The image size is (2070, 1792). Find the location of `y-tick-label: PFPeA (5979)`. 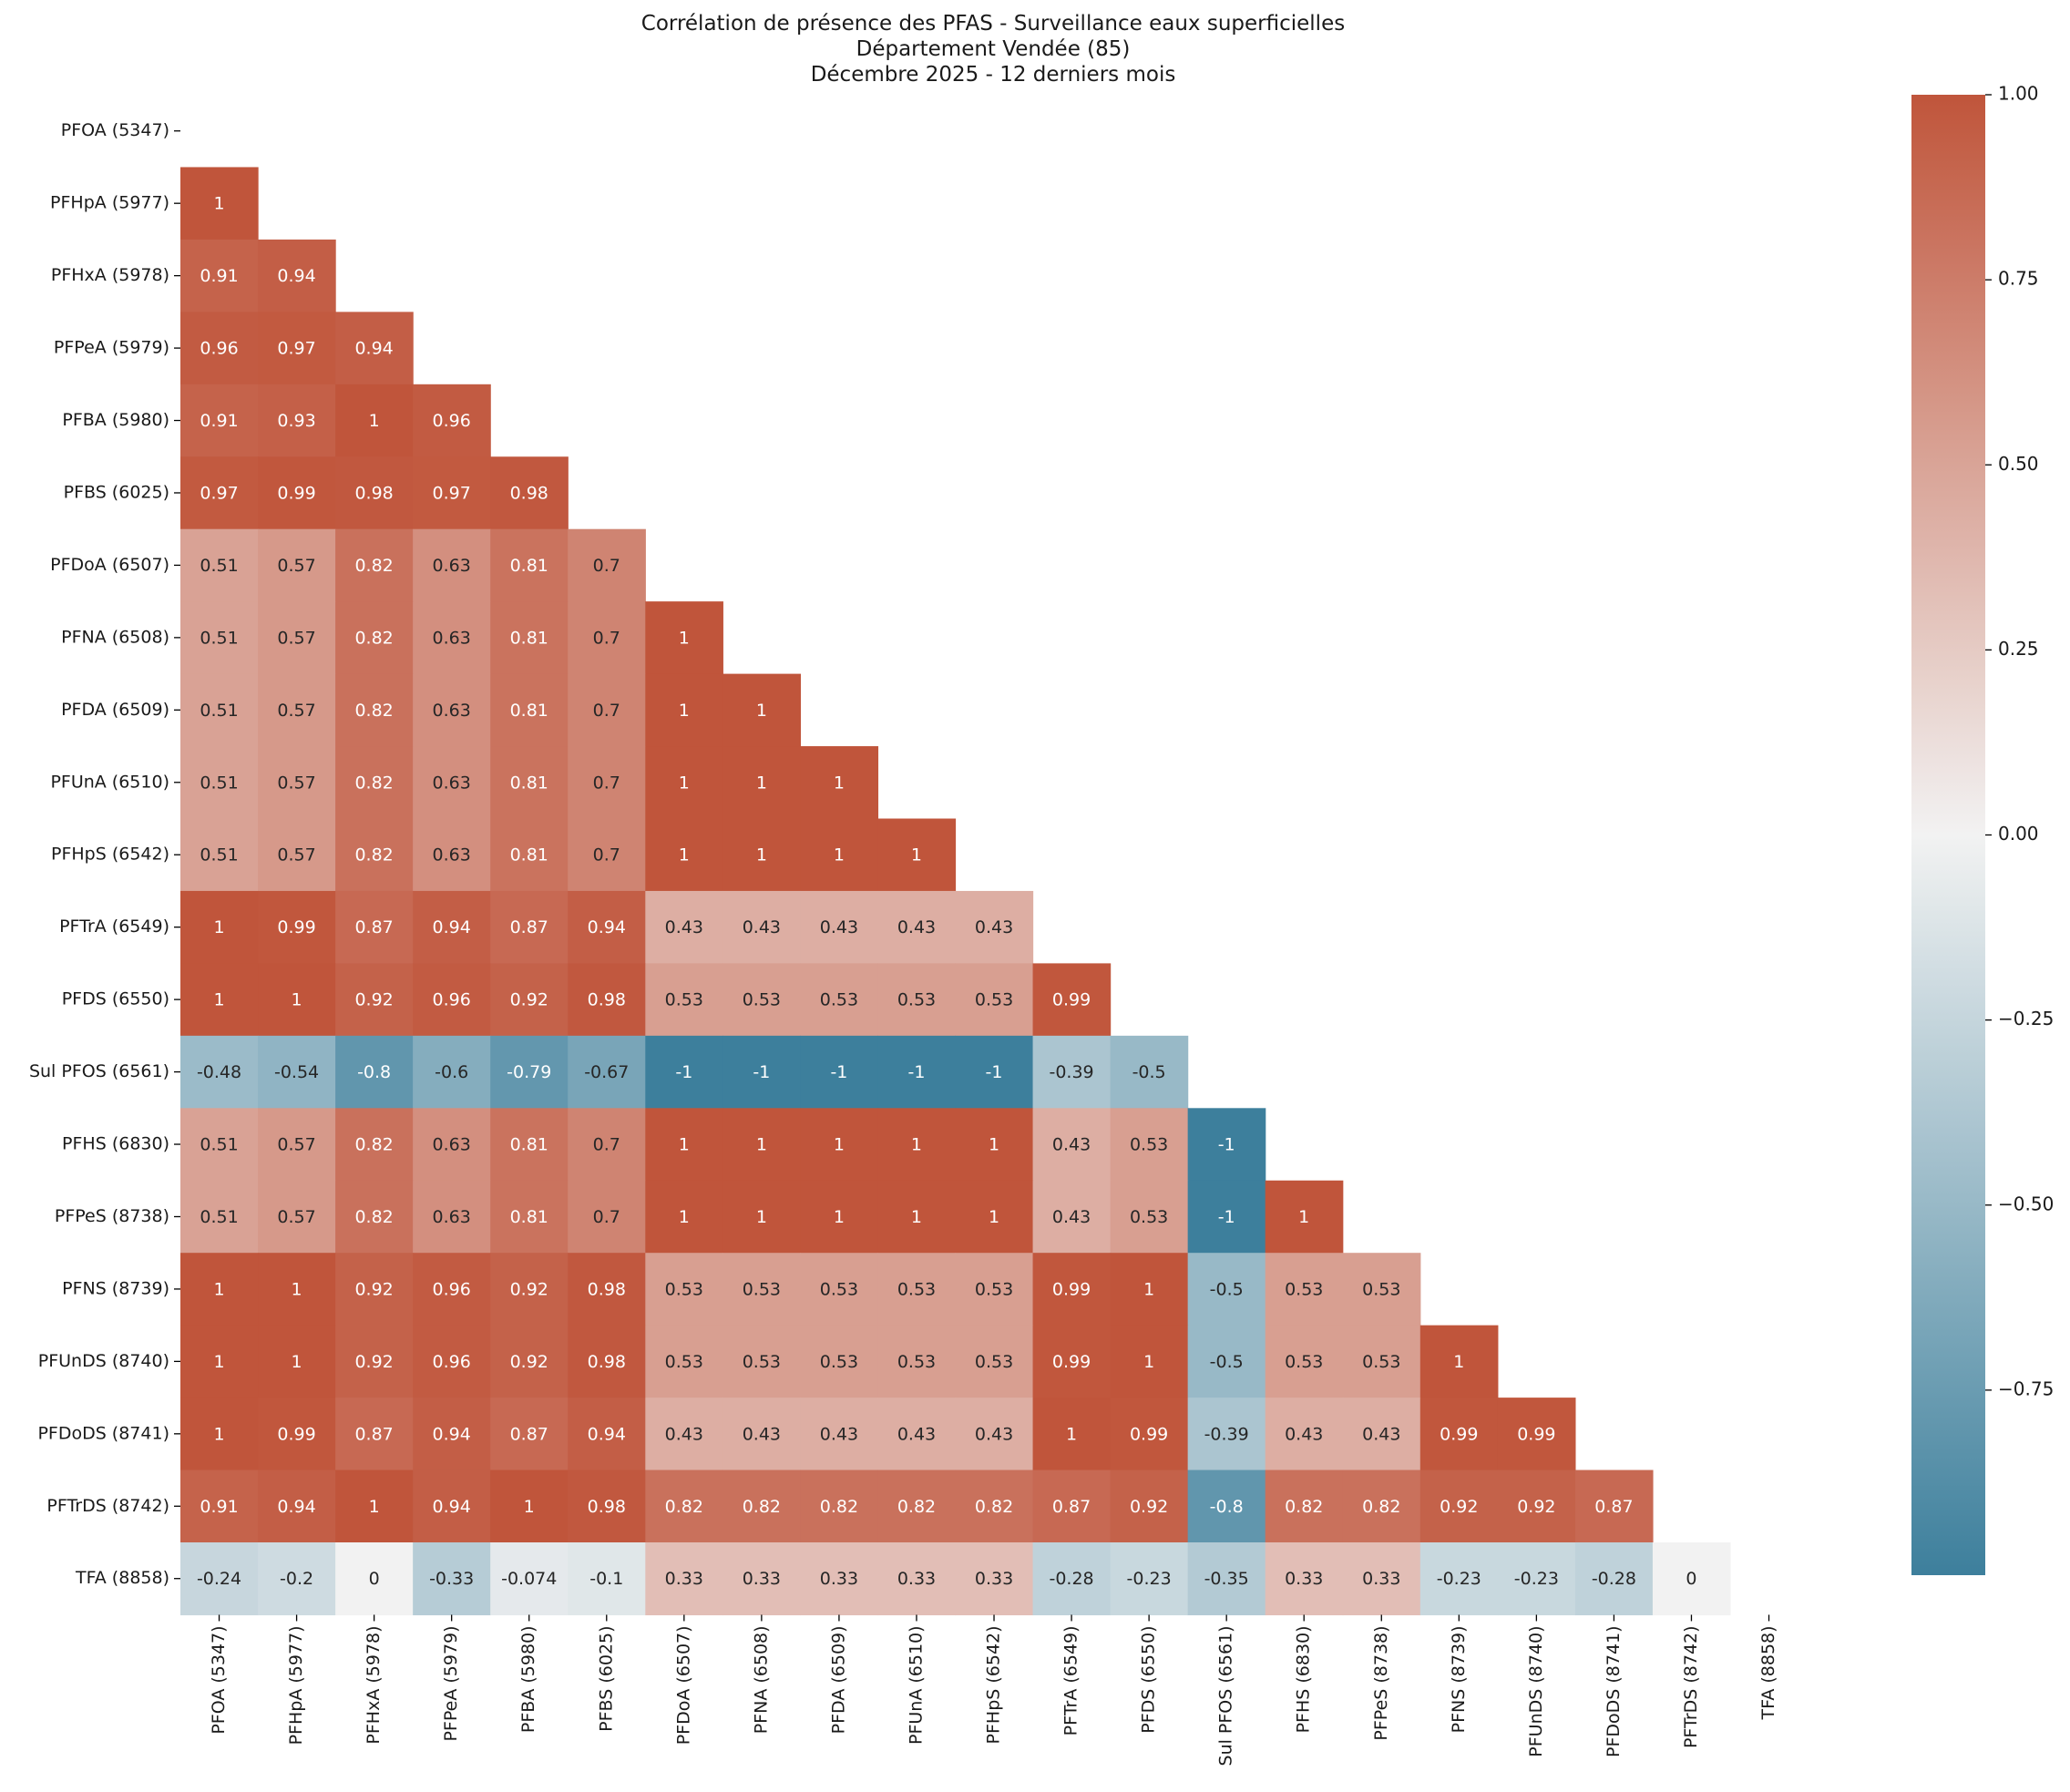

y-tick-label: PFPeA (5979) is located at coordinates (111, 348).